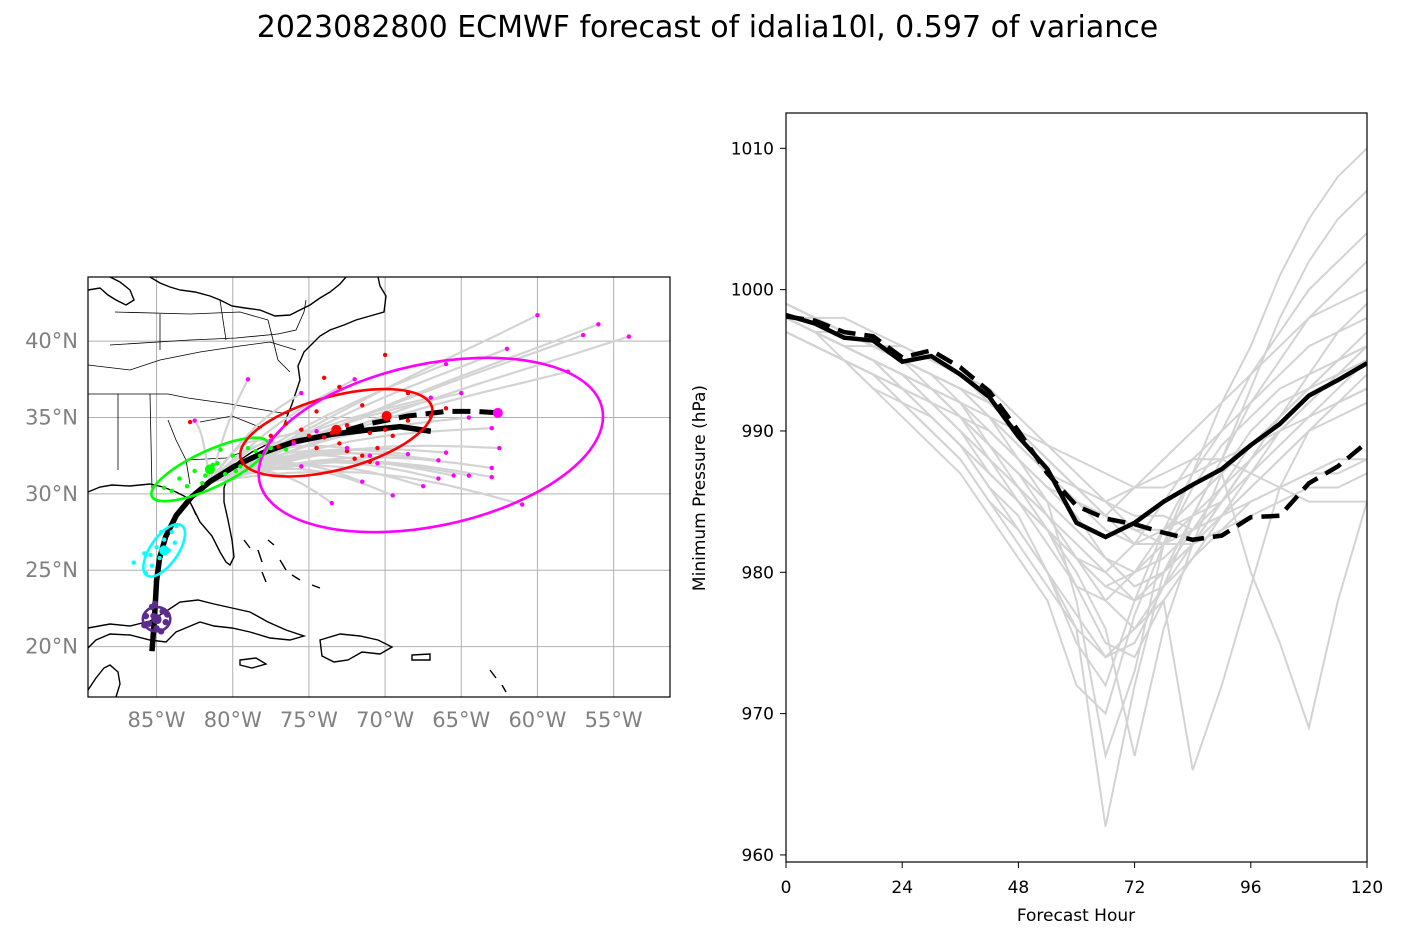 The width and height of the screenshot is (1402, 941). What do you see at coordinates (51, 647) in the screenshot?
I see `map-lat-tick-label: 20°N` at bounding box center [51, 647].